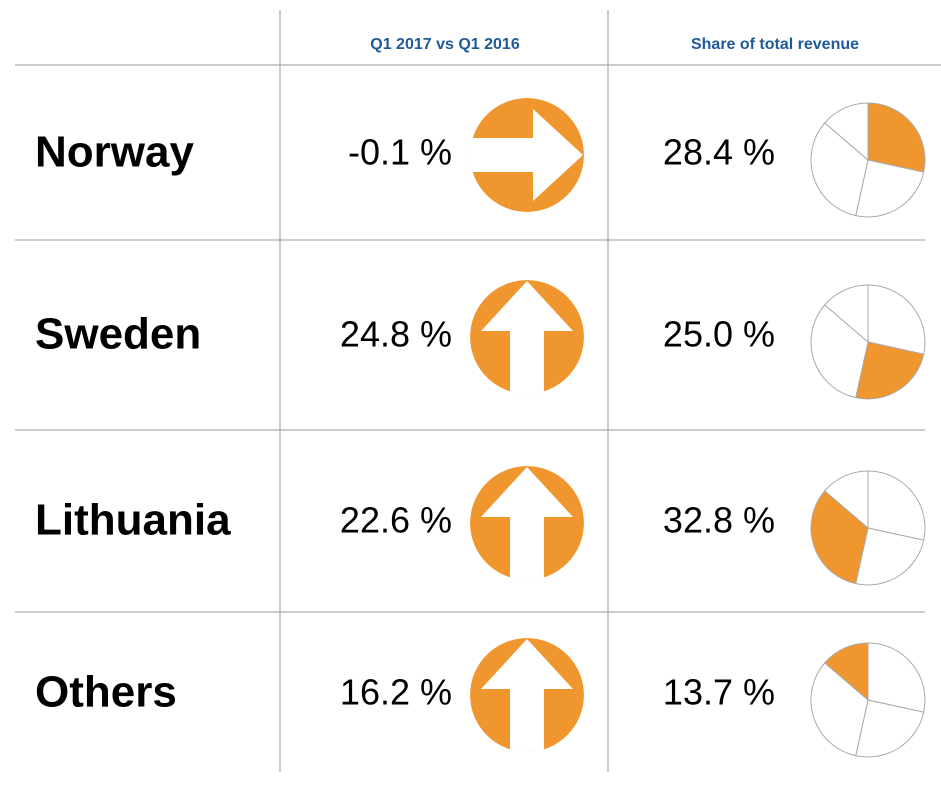  What do you see at coordinates (396, 520) in the screenshot?
I see `change-value: 22.6 %` at bounding box center [396, 520].